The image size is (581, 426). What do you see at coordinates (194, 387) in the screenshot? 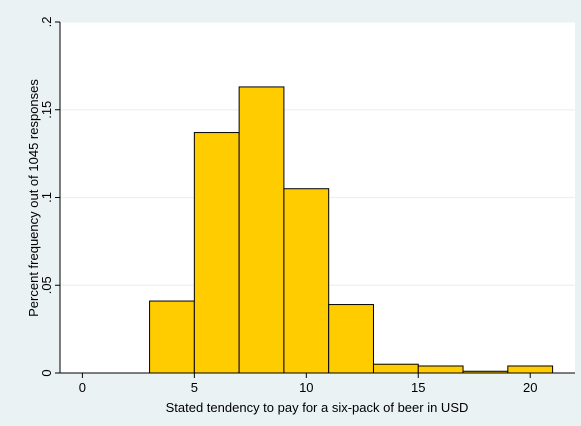
I see `x-tick-label: 5` at bounding box center [194, 387].